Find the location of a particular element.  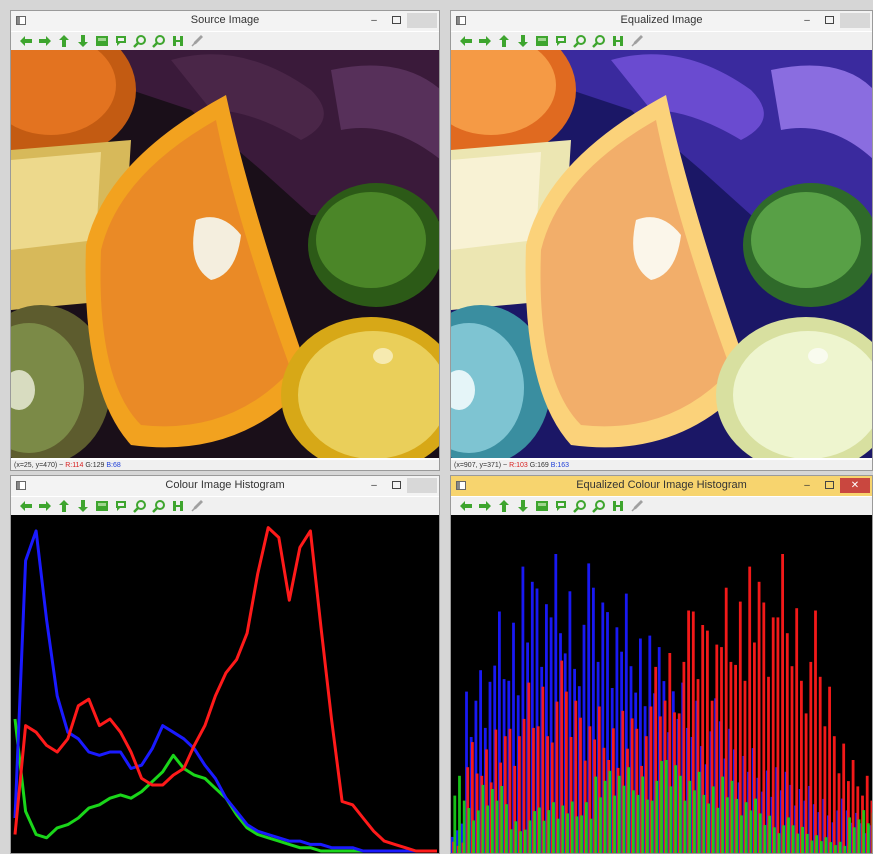

equalized-titlebar: Equalized Image – is located at coordinates (661, 21).